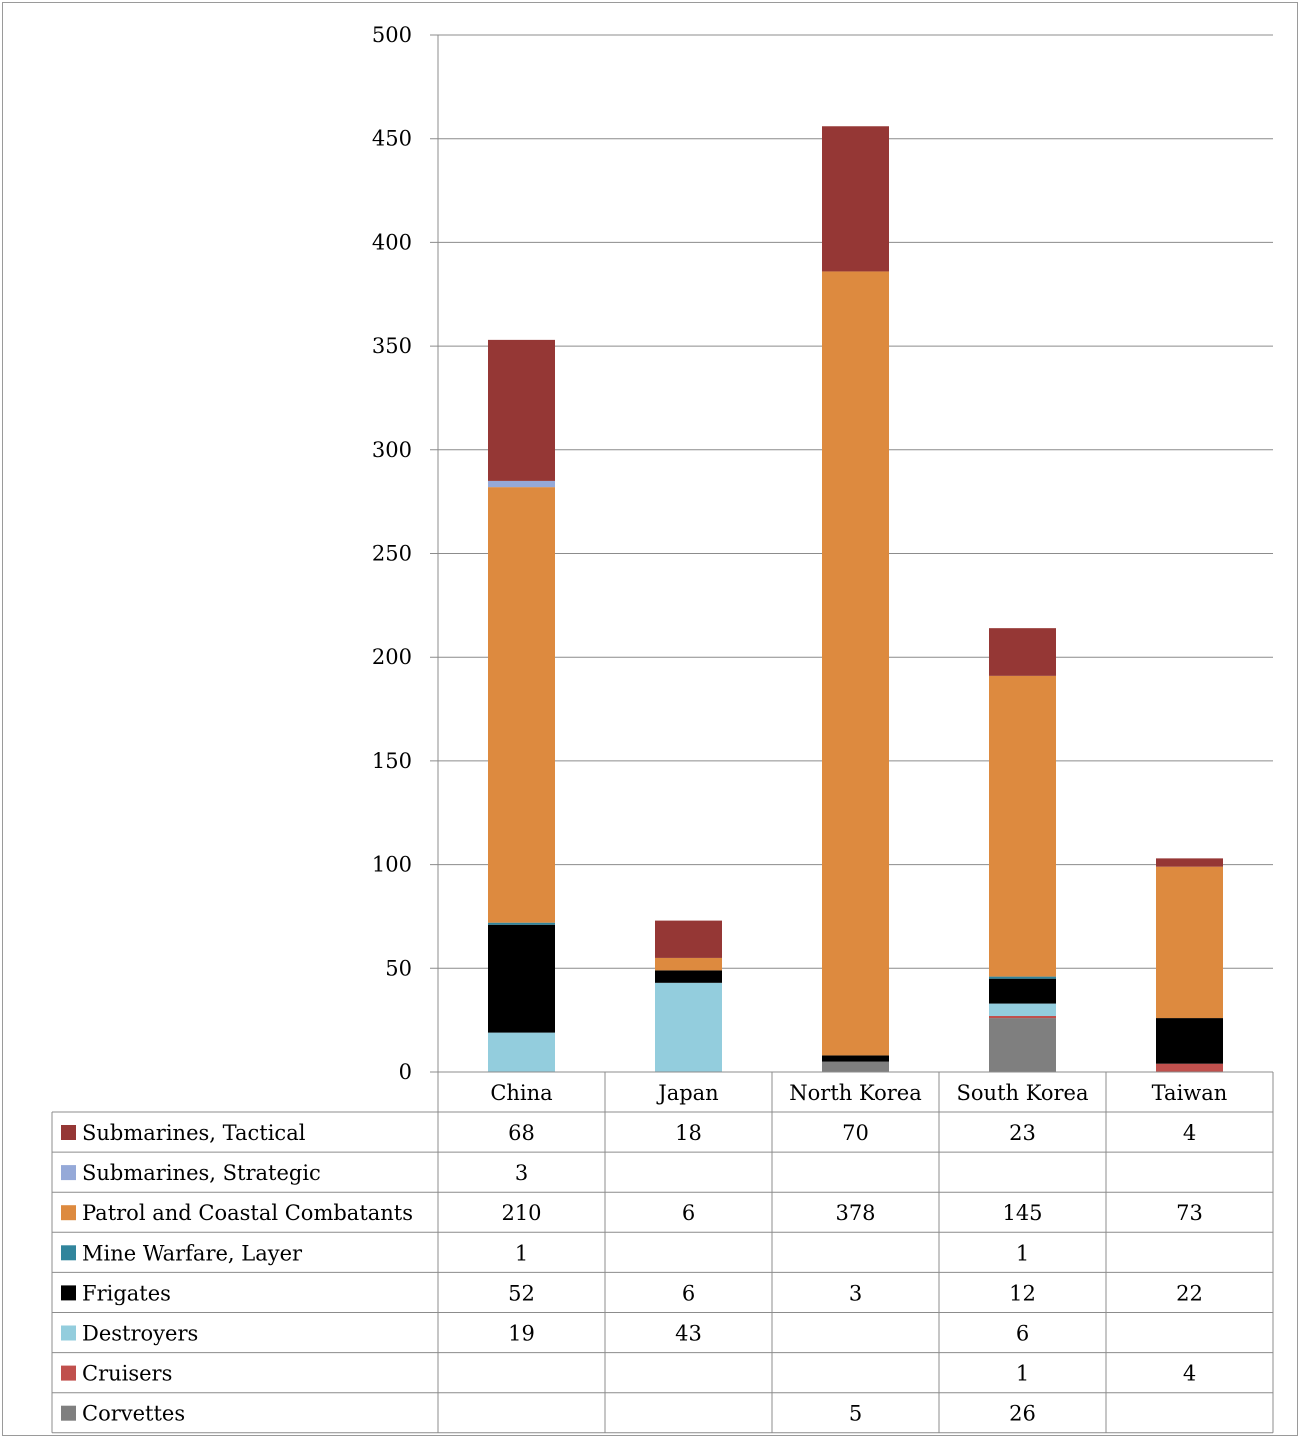 The image size is (1302, 1440). I want to click on data-label-china-frigates: 52, so click(521, 1293).